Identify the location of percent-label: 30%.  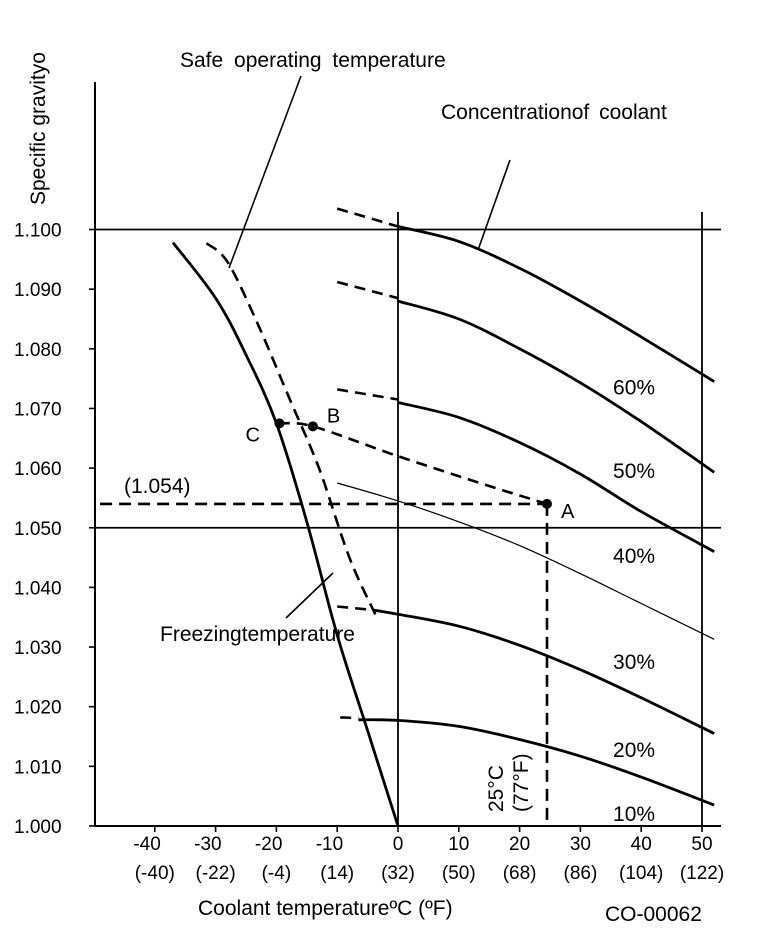
(634, 662).